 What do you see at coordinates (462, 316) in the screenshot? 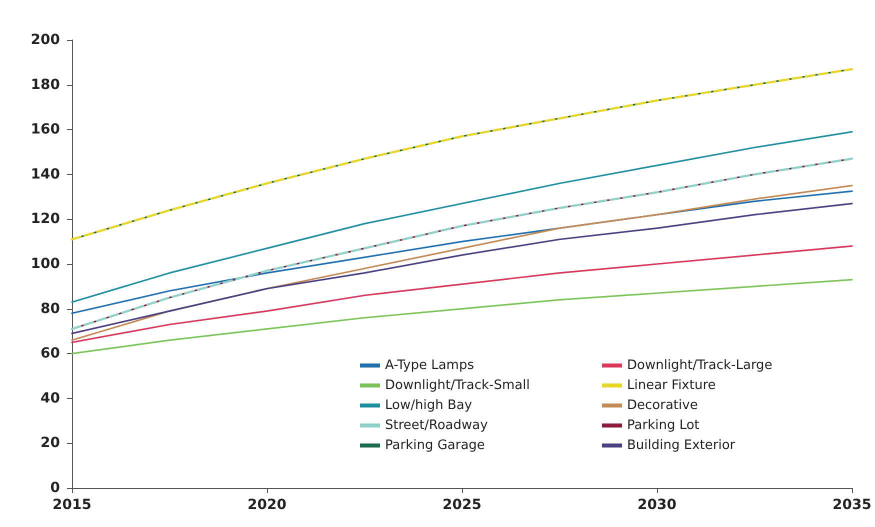
I see `line-series` at bounding box center [462, 316].